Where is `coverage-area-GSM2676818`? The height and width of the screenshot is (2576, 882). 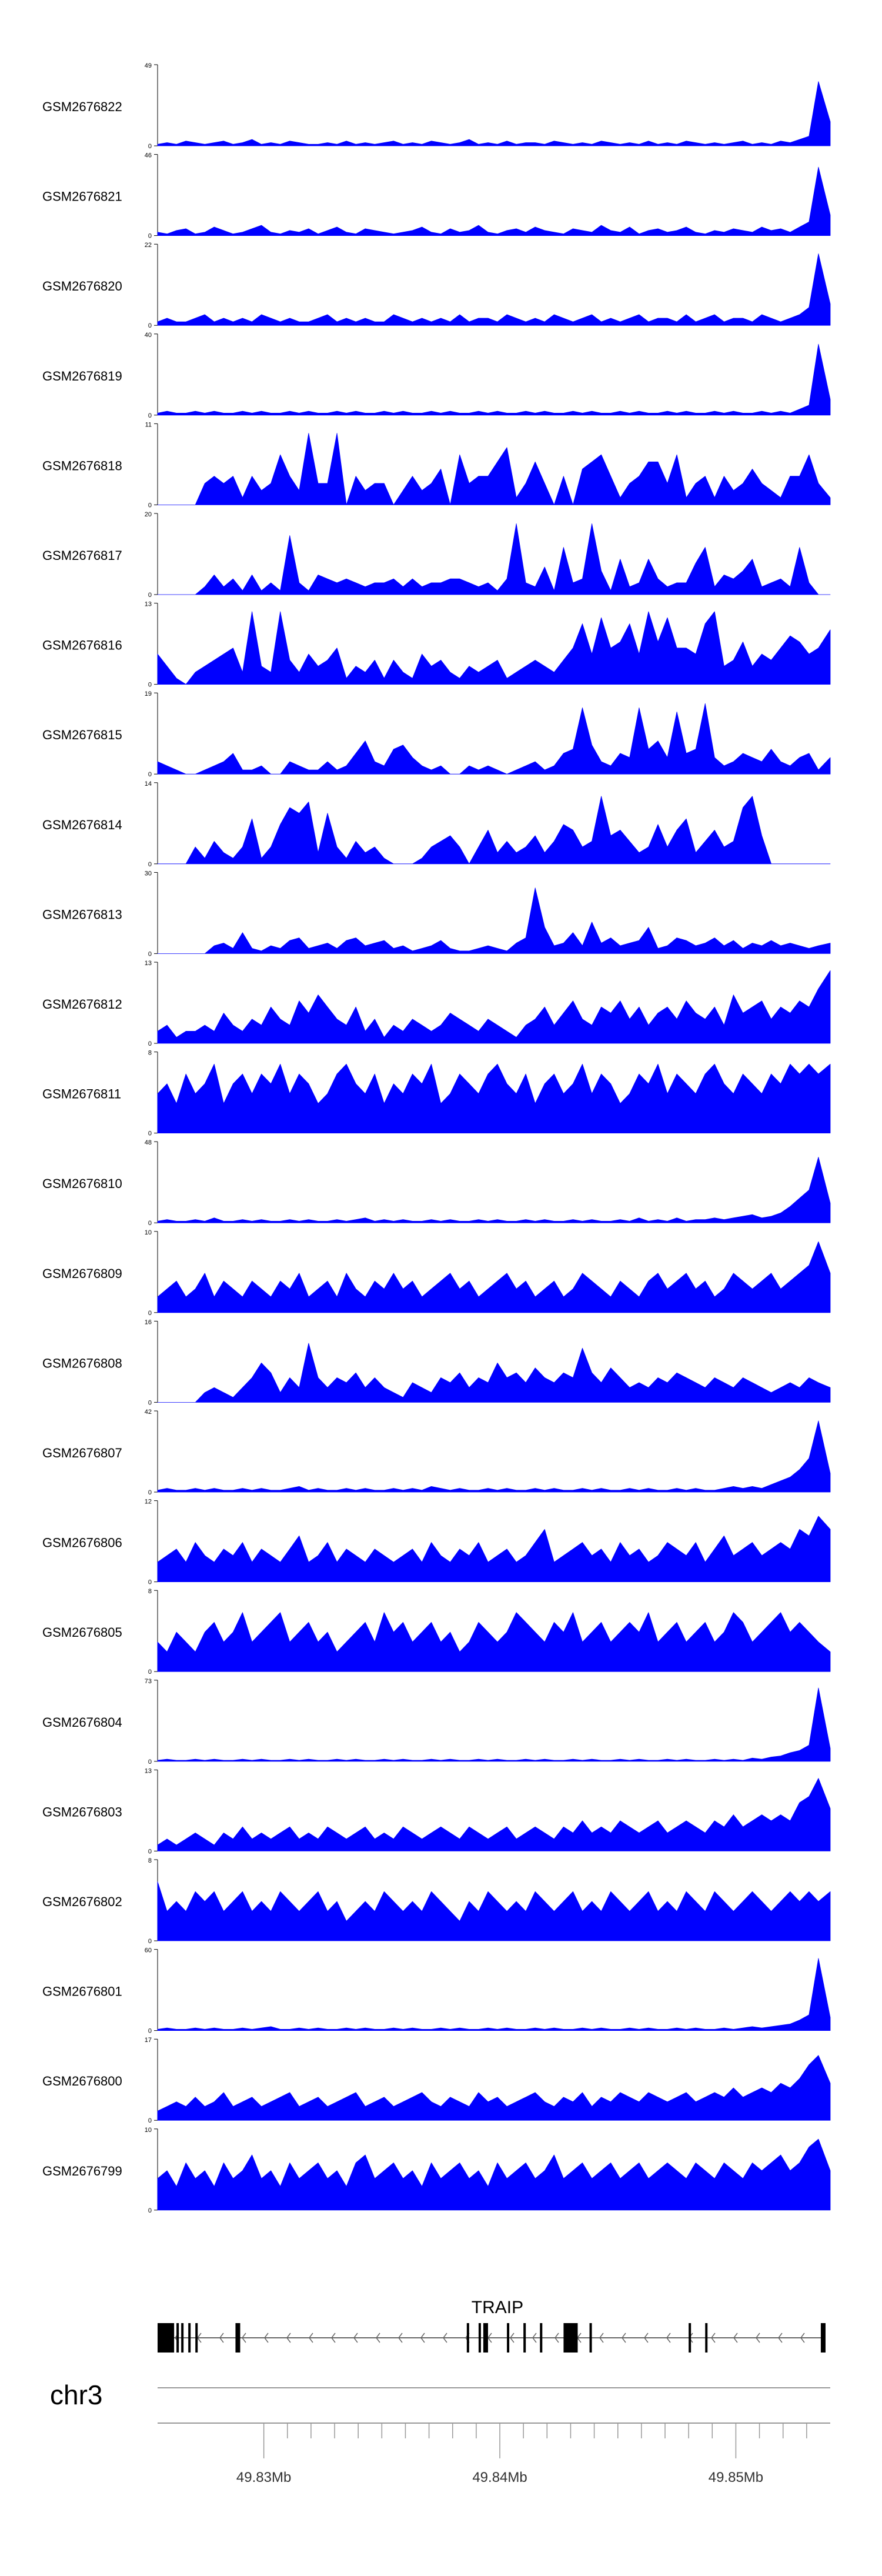 coverage-area-GSM2676818 is located at coordinates (494, 469).